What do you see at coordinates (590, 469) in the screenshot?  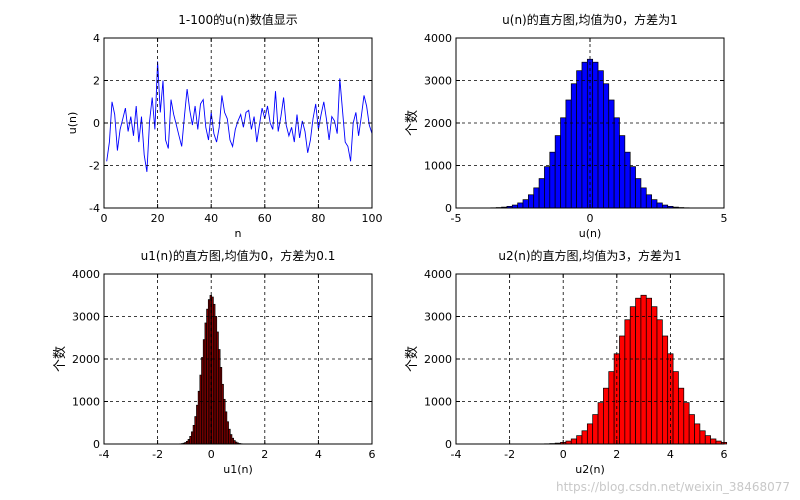 I see `x-axis-label: u2(n)` at bounding box center [590, 469].